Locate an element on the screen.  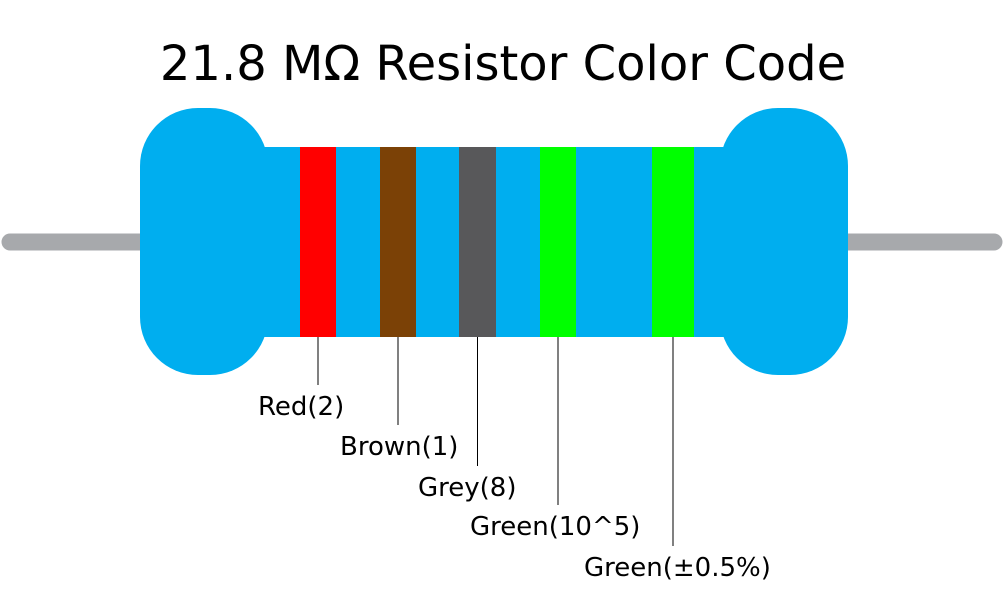
band-label: Brown(1) is located at coordinates (399, 447).